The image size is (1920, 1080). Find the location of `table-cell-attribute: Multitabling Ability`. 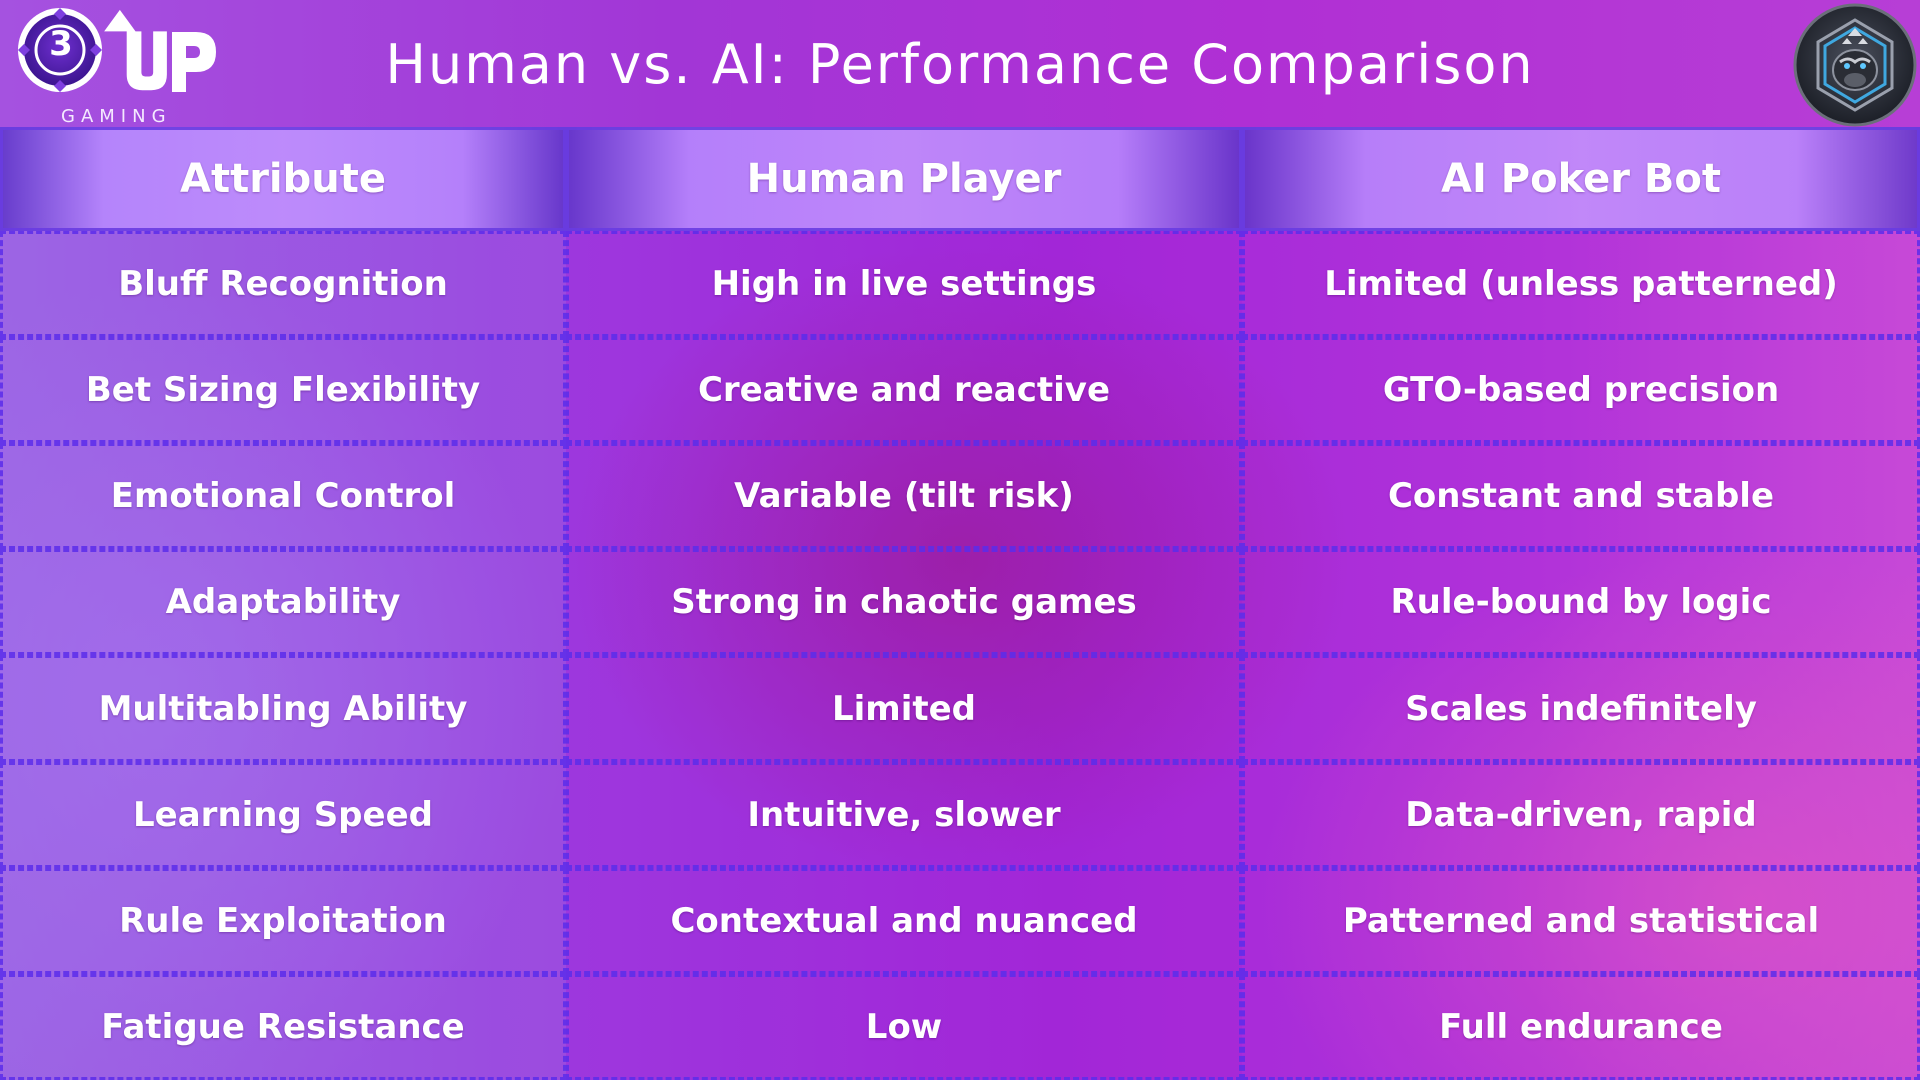

table-cell-attribute: Multitabling Ability is located at coordinates (283, 708).